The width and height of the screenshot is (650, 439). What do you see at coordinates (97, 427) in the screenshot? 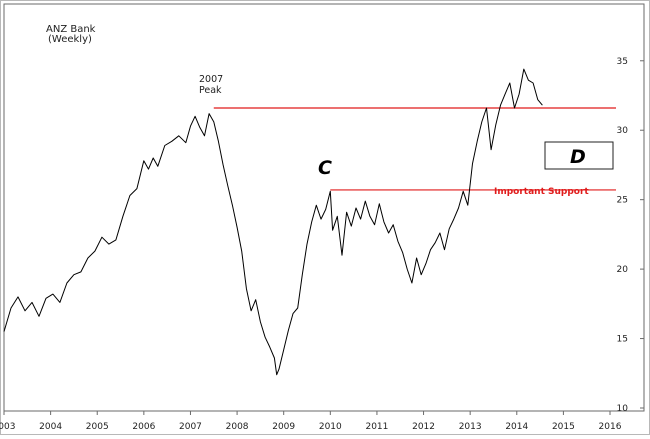
I see `x-tick-label: 2005` at bounding box center [97, 427].